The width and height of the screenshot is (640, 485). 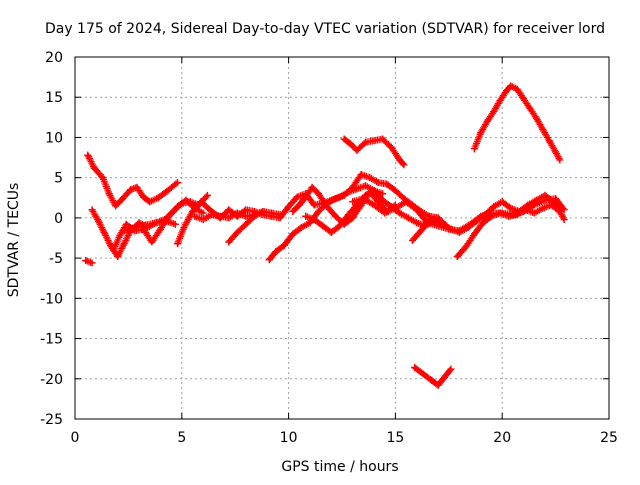 What do you see at coordinates (51, 380) in the screenshot?
I see `y-tick-label: -20` at bounding box center [51, 380].